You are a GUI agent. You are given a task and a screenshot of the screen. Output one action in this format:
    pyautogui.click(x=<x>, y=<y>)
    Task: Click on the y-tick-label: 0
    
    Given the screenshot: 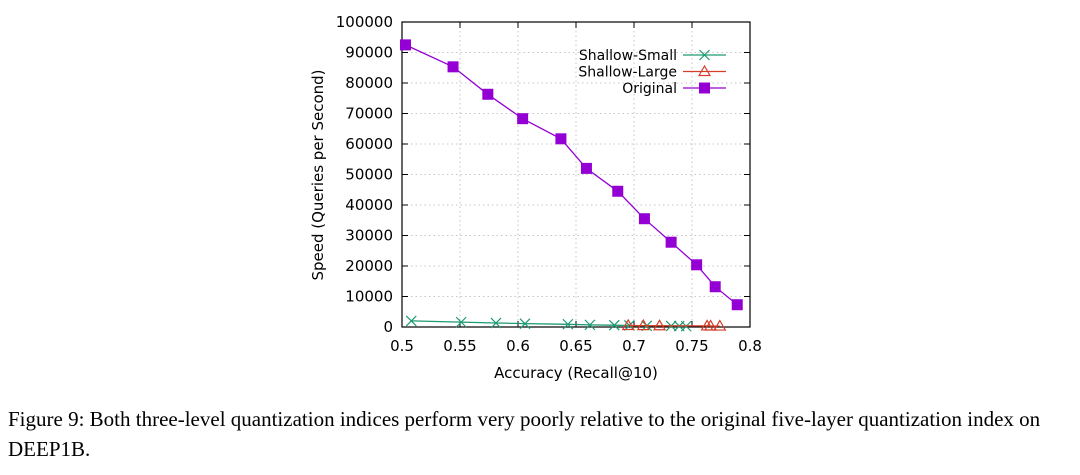 What is the action you would take?
    pyautogui.click(x=388, y=327)
    